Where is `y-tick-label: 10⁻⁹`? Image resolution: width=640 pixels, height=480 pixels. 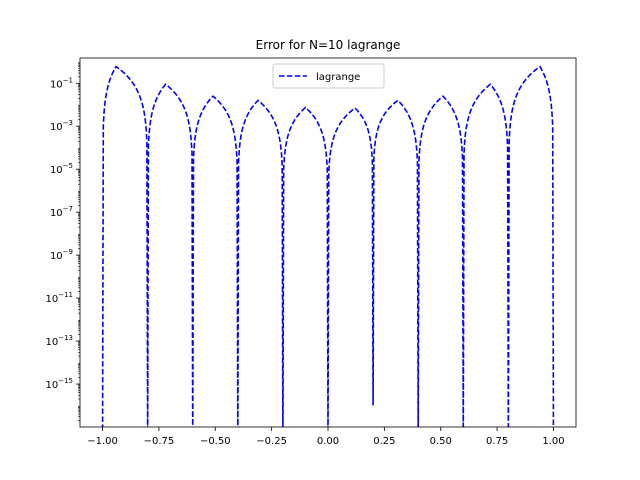 y-tick-label: 10⁻⁹ is located at coordinates (61, 255).